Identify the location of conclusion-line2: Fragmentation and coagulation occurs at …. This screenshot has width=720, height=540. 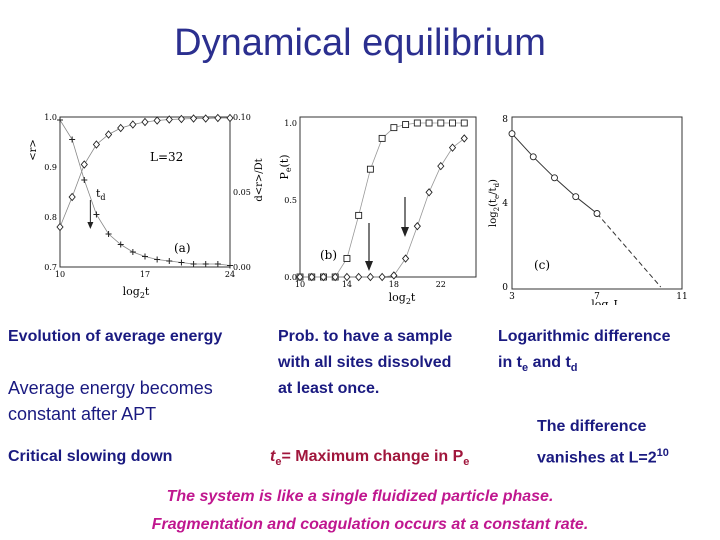
(370, 524).